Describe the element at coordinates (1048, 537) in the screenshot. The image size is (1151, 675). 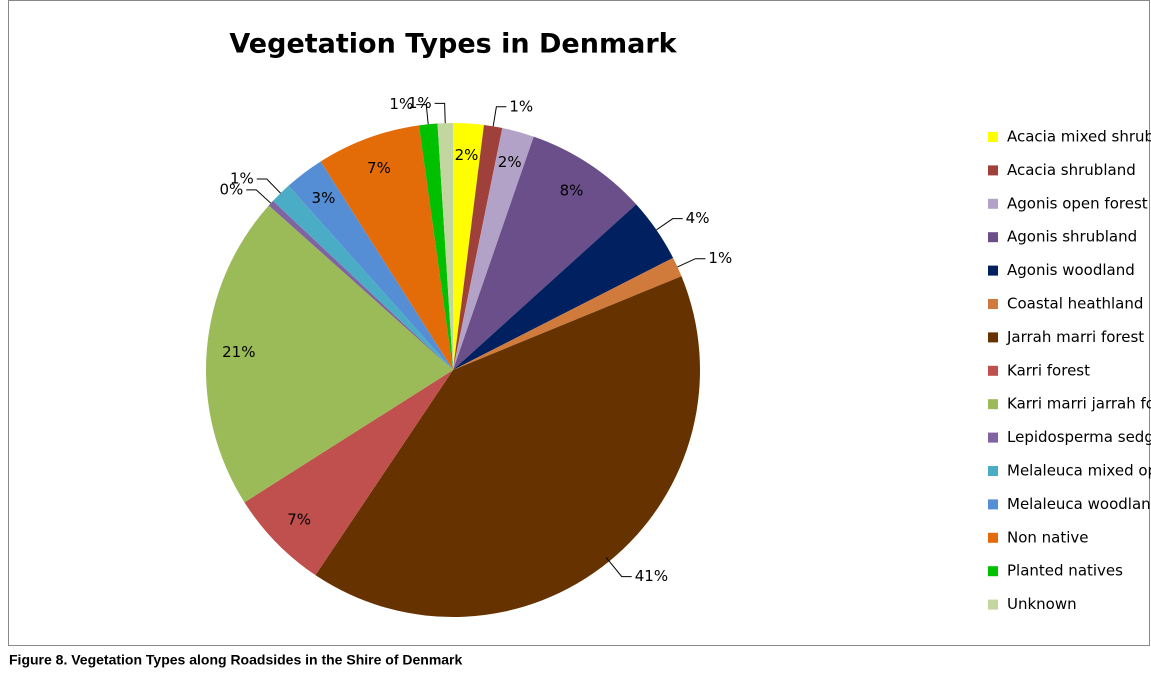
I see `legend-label: Non native` at that location.